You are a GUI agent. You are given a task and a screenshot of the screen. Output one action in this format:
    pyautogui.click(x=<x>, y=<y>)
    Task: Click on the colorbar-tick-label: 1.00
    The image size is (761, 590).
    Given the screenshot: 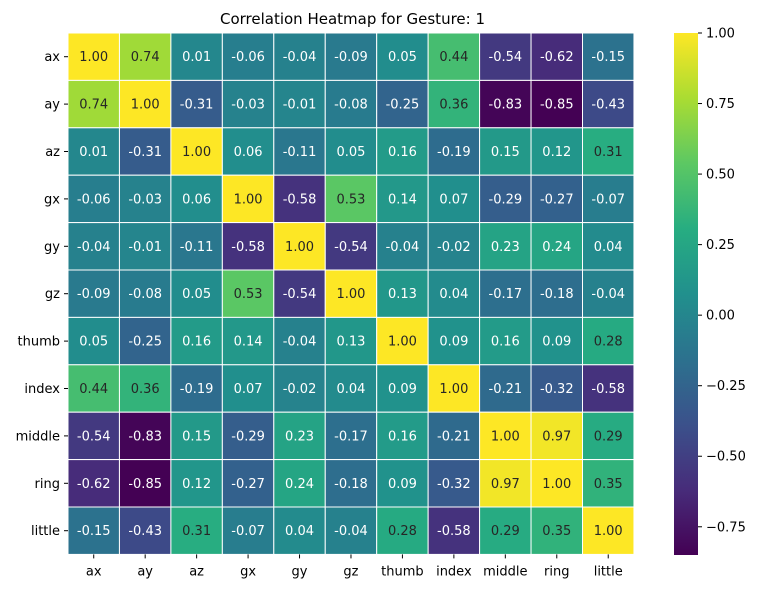 What is the action you would take?
    pyautogui.click(x=720, y=34)
    